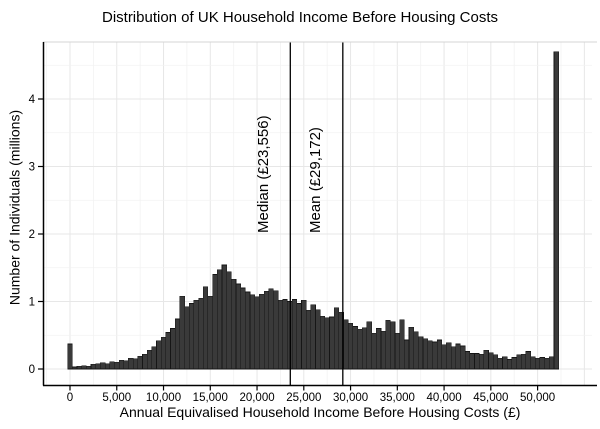 This screenshot has height=429, width=600. What do you see at coordinates (350, 398) in the screenshot?
I see `x-tick-label: 30,000` at bounding box center [350, 398].